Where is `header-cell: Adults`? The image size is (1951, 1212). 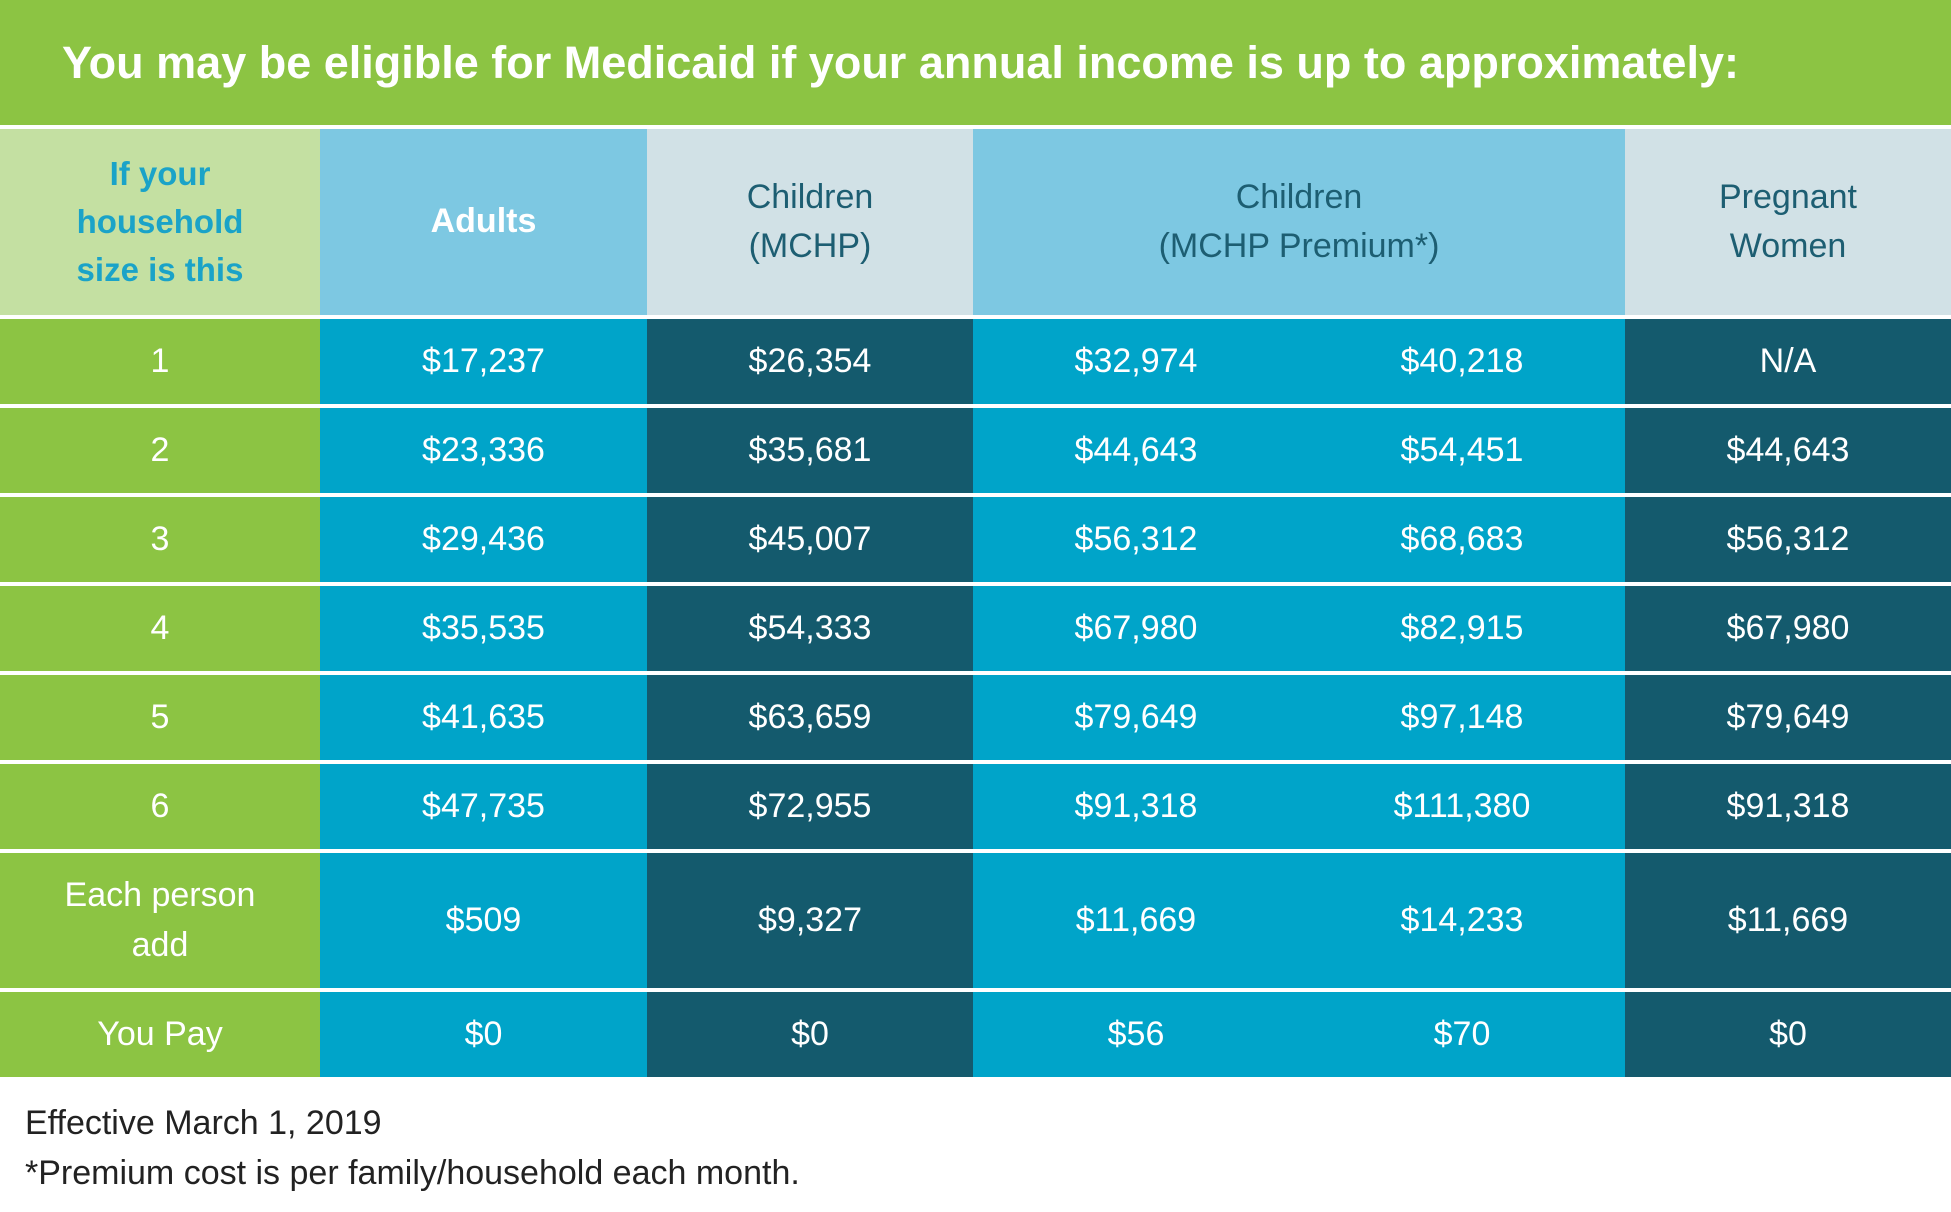 header-cell: Adults is located at coordinates (483, 222).